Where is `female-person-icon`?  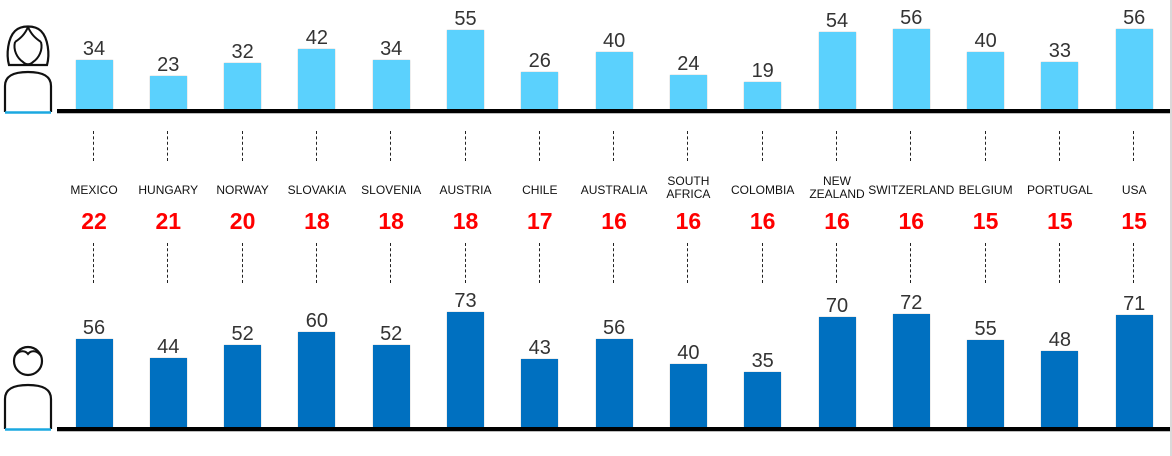
female-person-icon is located at coordinates (28, 69).